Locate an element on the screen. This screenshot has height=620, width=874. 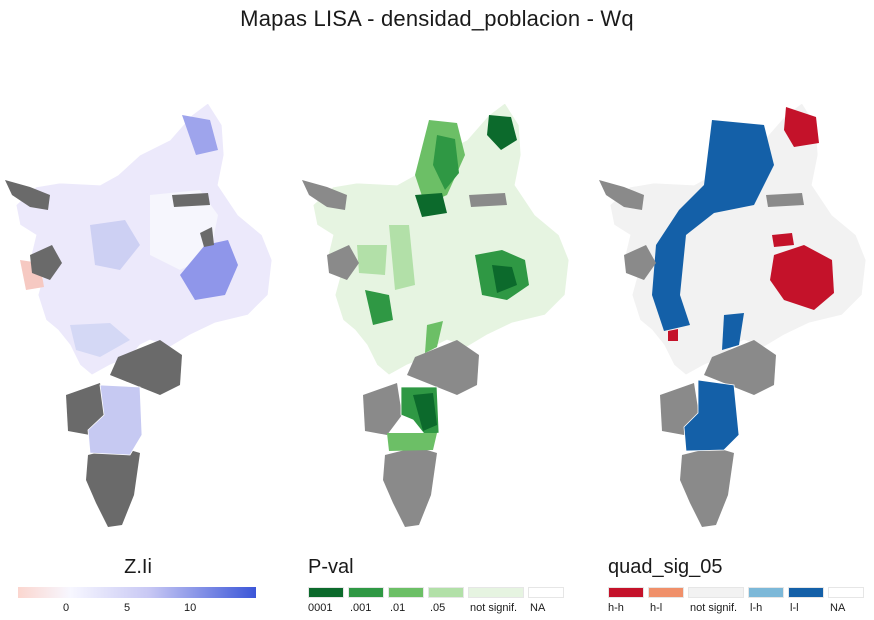
pval-label: NA is located at coordinates (538, 608).